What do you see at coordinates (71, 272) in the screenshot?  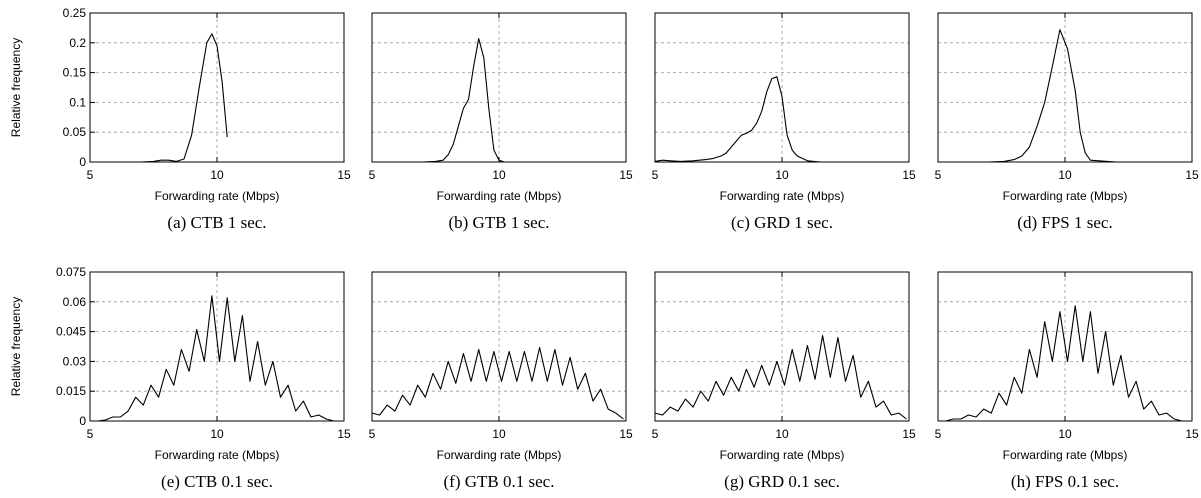 I see `y-tick-label: 0.075` at bounding box center [71, 272].